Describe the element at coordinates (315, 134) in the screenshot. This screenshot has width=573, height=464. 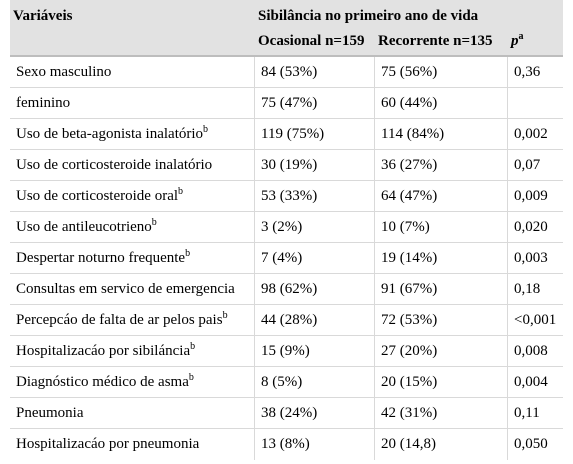
I see `cell-occasional: 119 (75%)` at that location.